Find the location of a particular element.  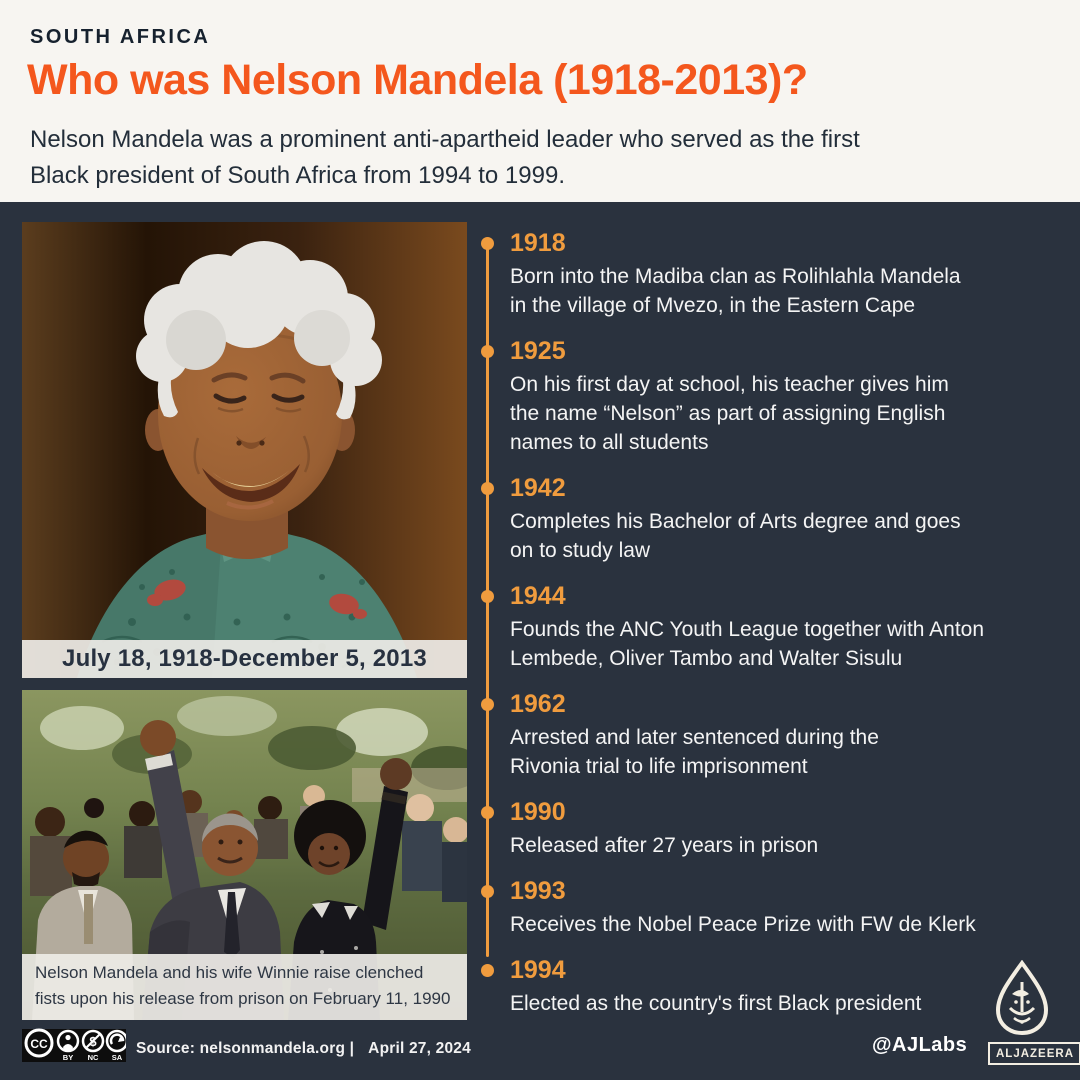

publish-date: April 27, 2024 is located at coordinates (419, 1048).